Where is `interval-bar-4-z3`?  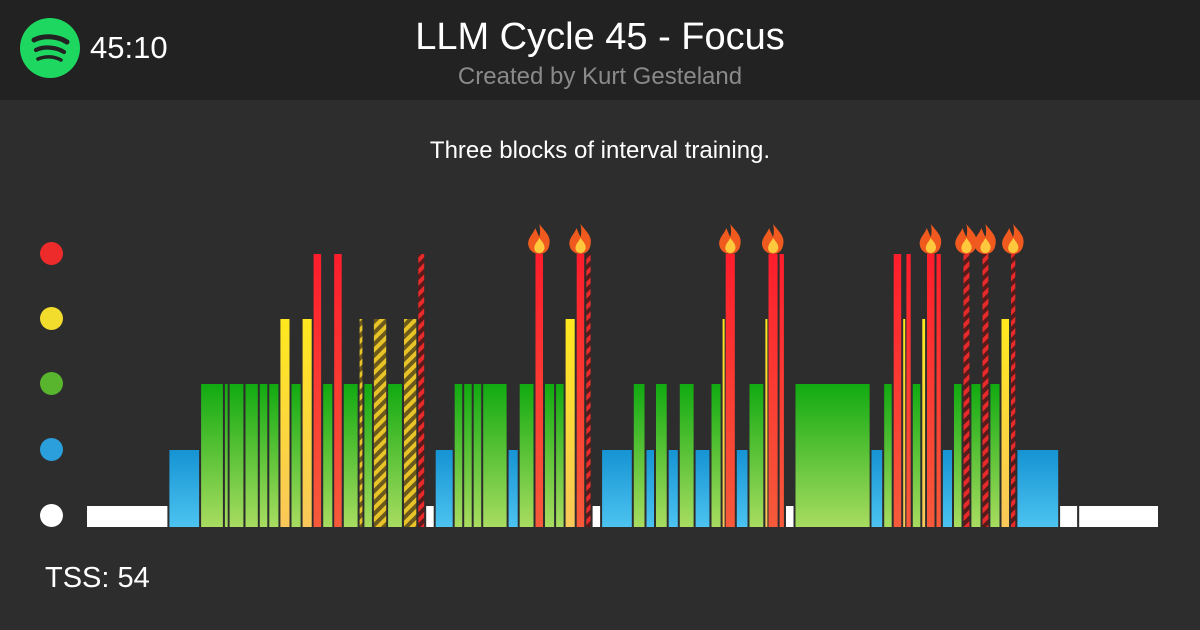 interval-bar-4-z3 is located at coordinates (226, 455).